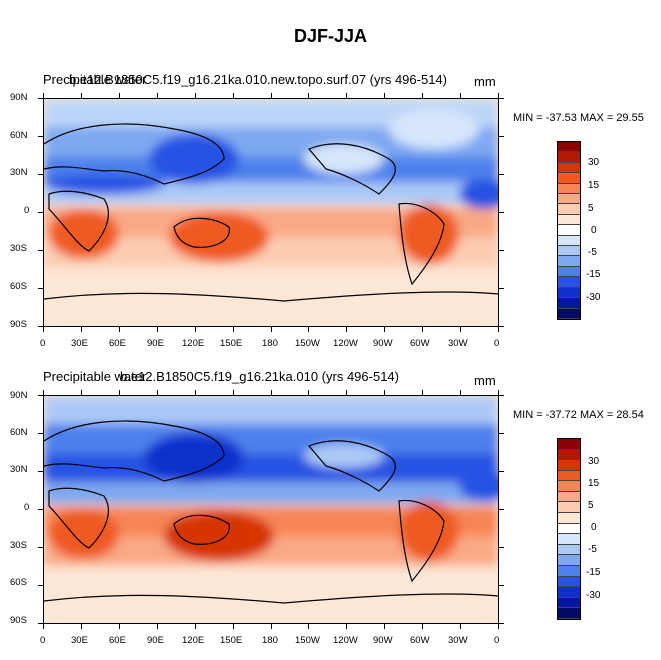  I want to click on lat-label: 90N, so click(19, 97).